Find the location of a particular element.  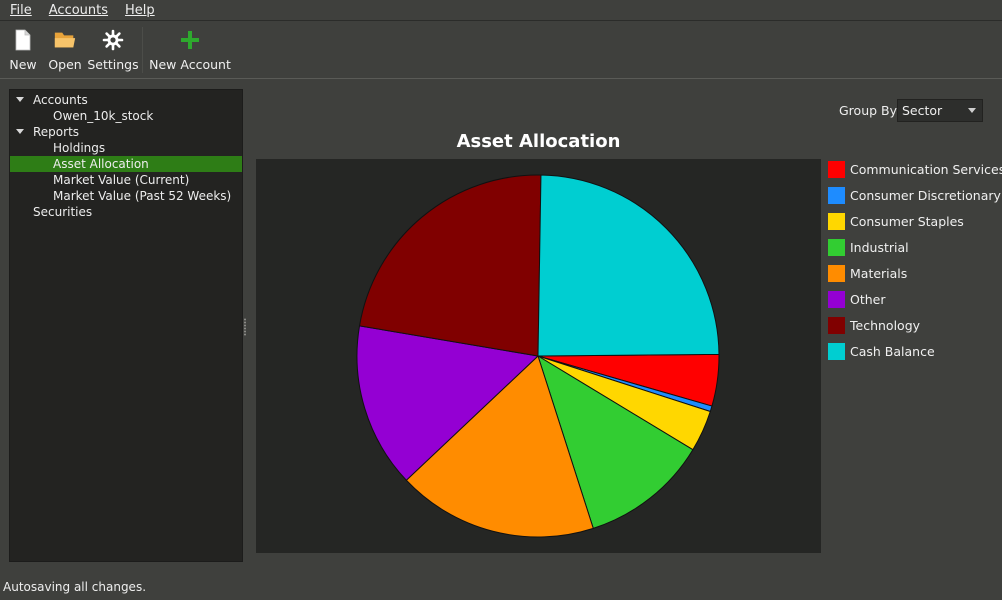

folder-icon is located at coordinates (65, 40).